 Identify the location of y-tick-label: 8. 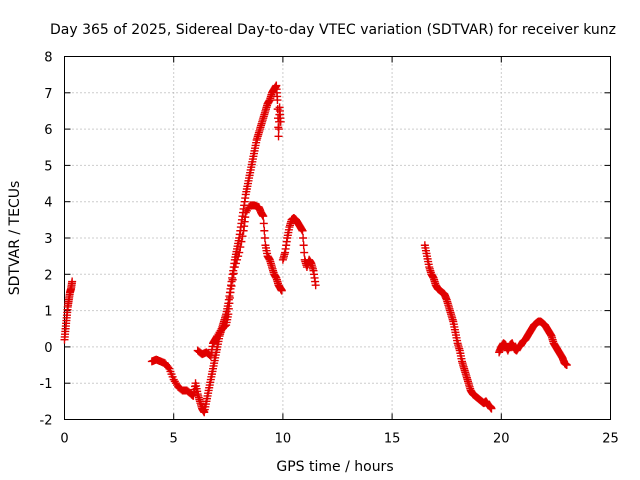
(48, 58).